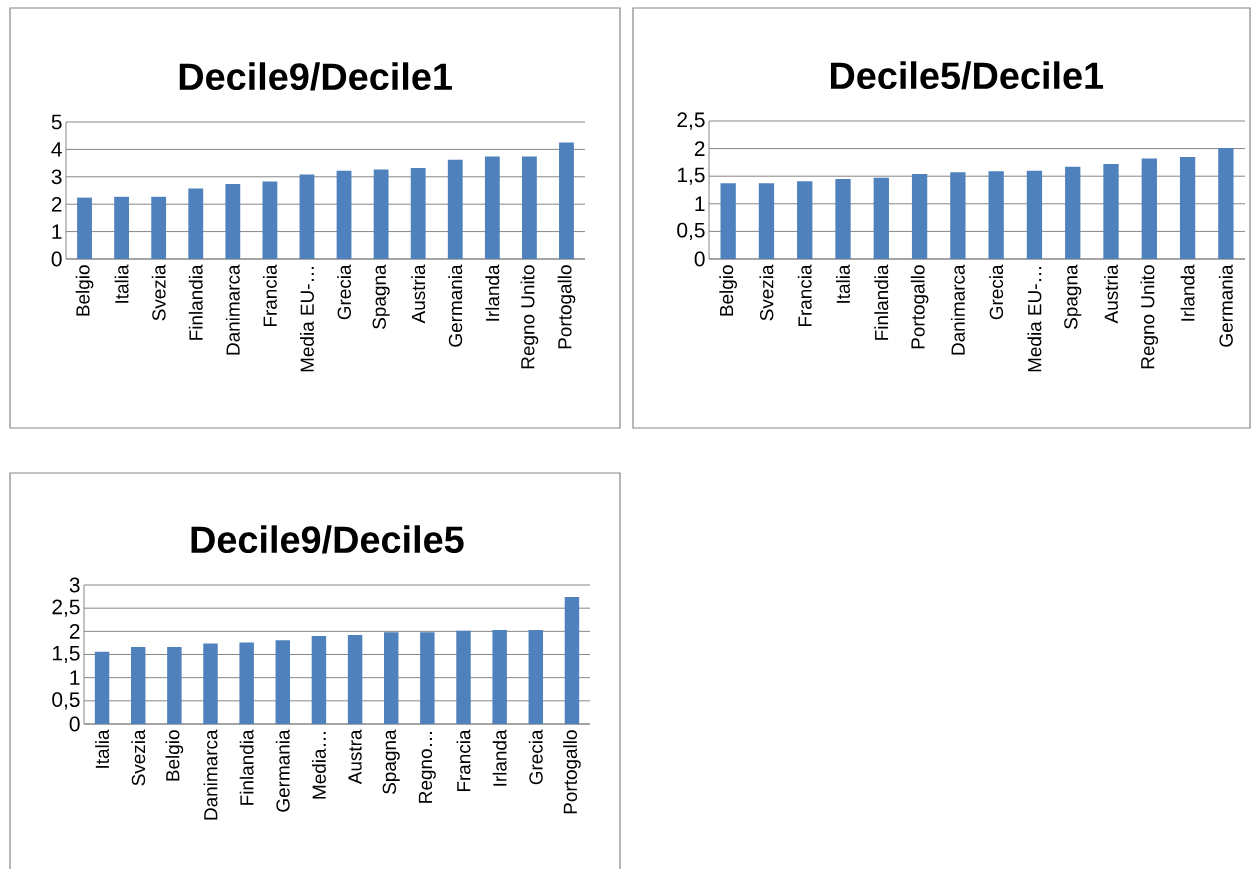  What do you see at coordinates (1149, 317) in the screenshot?
I see `x-tick-label: Regno Unito` at bounding box center [1149, 317].